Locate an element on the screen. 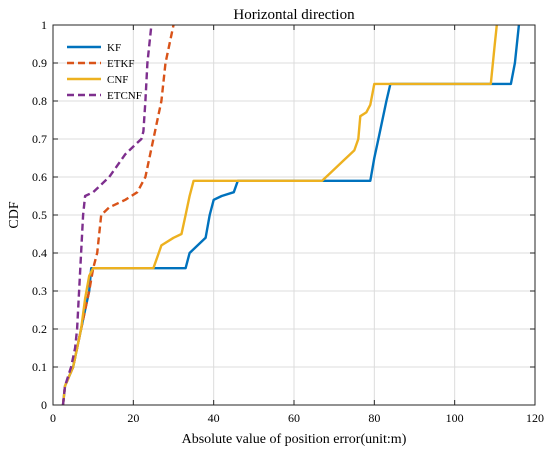  y-tick-label: 1 is located at coordinates (44, 25).